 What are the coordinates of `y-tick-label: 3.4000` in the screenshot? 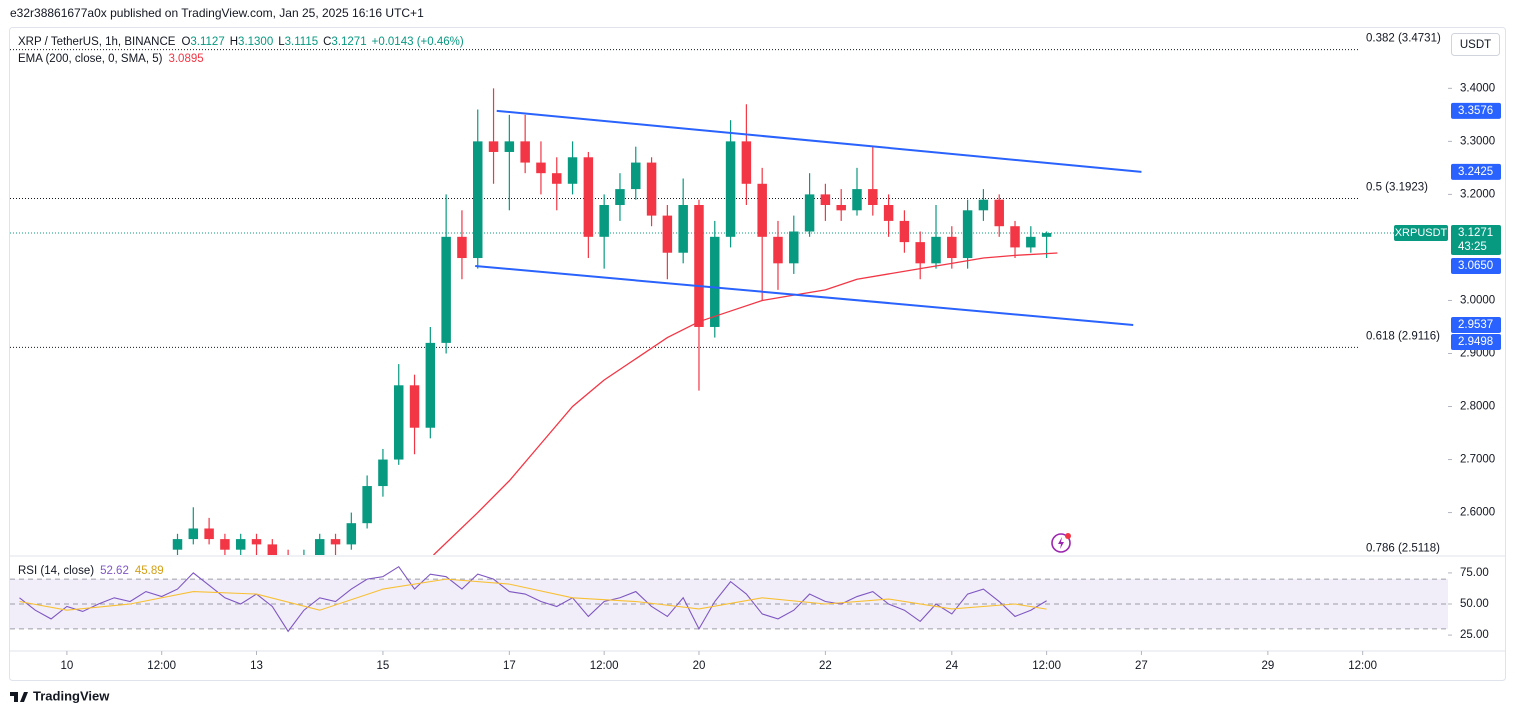 It's located at (1477, 88).